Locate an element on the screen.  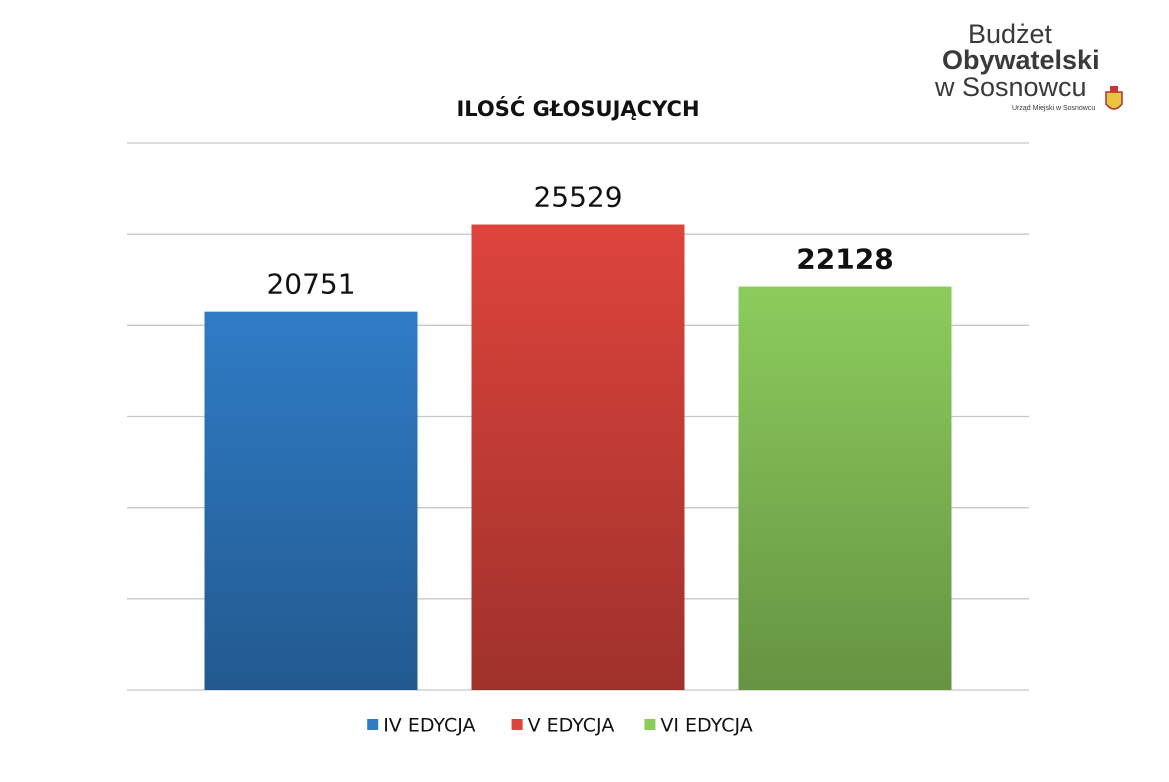
chart-title: ILOŚĆ GŁOSUJĄCYCH is located at coordinates (577, 108).